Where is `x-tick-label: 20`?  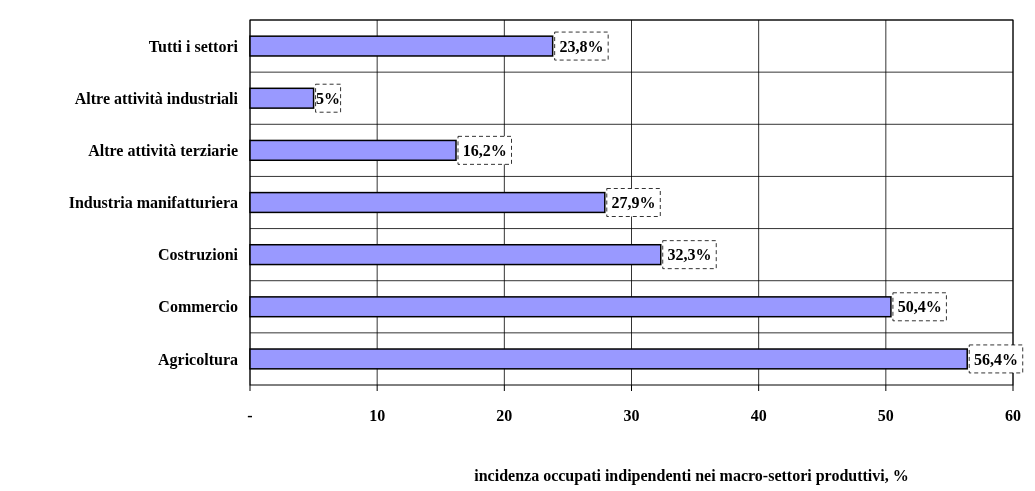 x-tick-label: 20 is located at coordinates (504, 415).